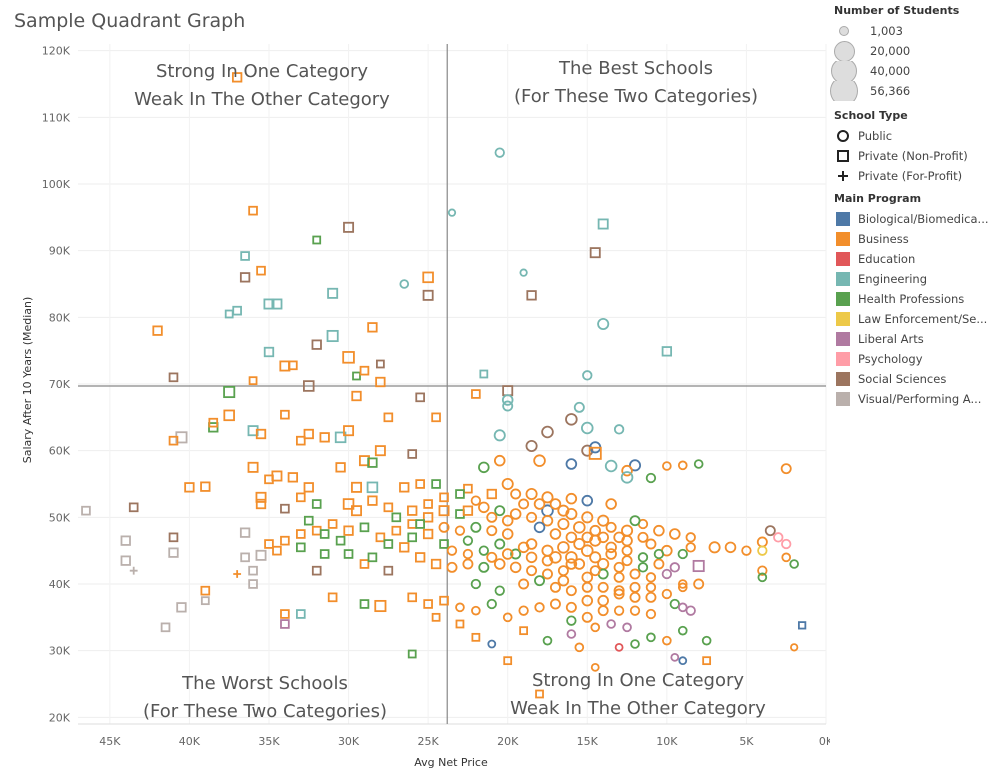 This screenshot has width=990, height=775. Describe the element at coordinates (56, 385) in the screenshot. I see `y-axis-ticks: 20K 30K 40K 50K 60K 70K 80K 90K 100K 110K 120K` at that location.